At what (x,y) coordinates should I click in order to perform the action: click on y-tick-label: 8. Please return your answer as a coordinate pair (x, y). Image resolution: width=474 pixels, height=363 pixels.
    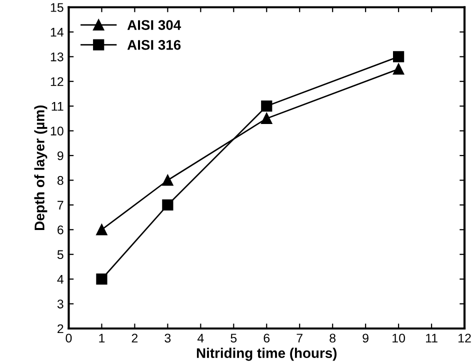
    Looking at the image, I should click on (60, 180).